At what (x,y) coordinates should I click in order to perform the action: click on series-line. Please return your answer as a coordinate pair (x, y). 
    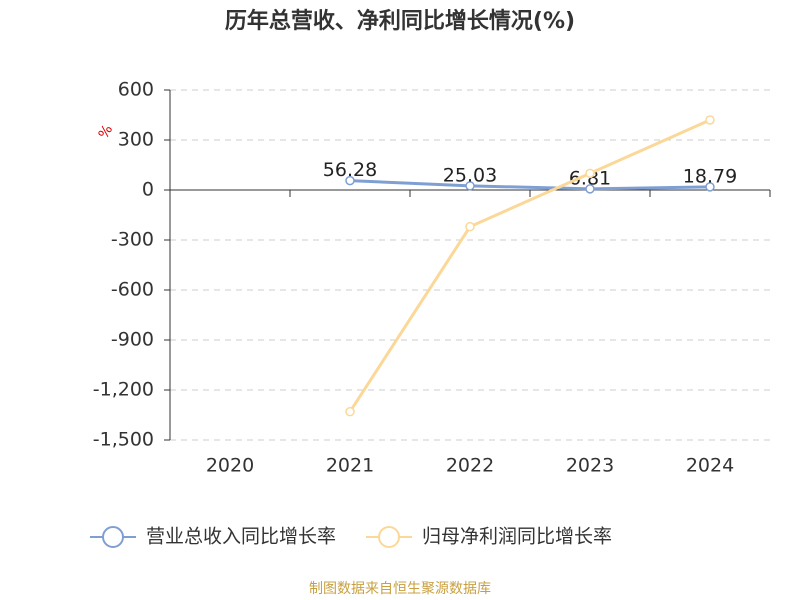
    Looking at the image, I should click on (530, 185).